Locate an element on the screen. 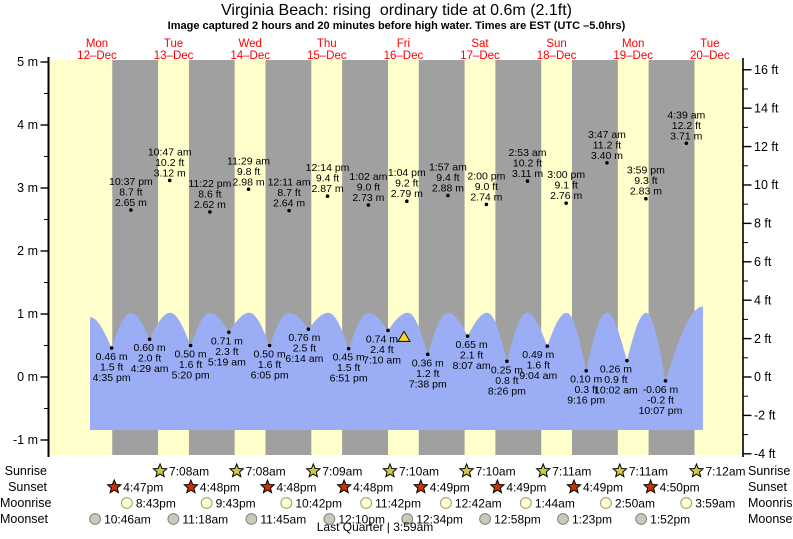 This screenshot has width=793, height=539. low-tide-meters: 0.49 m is located at coordinates (538, 355).